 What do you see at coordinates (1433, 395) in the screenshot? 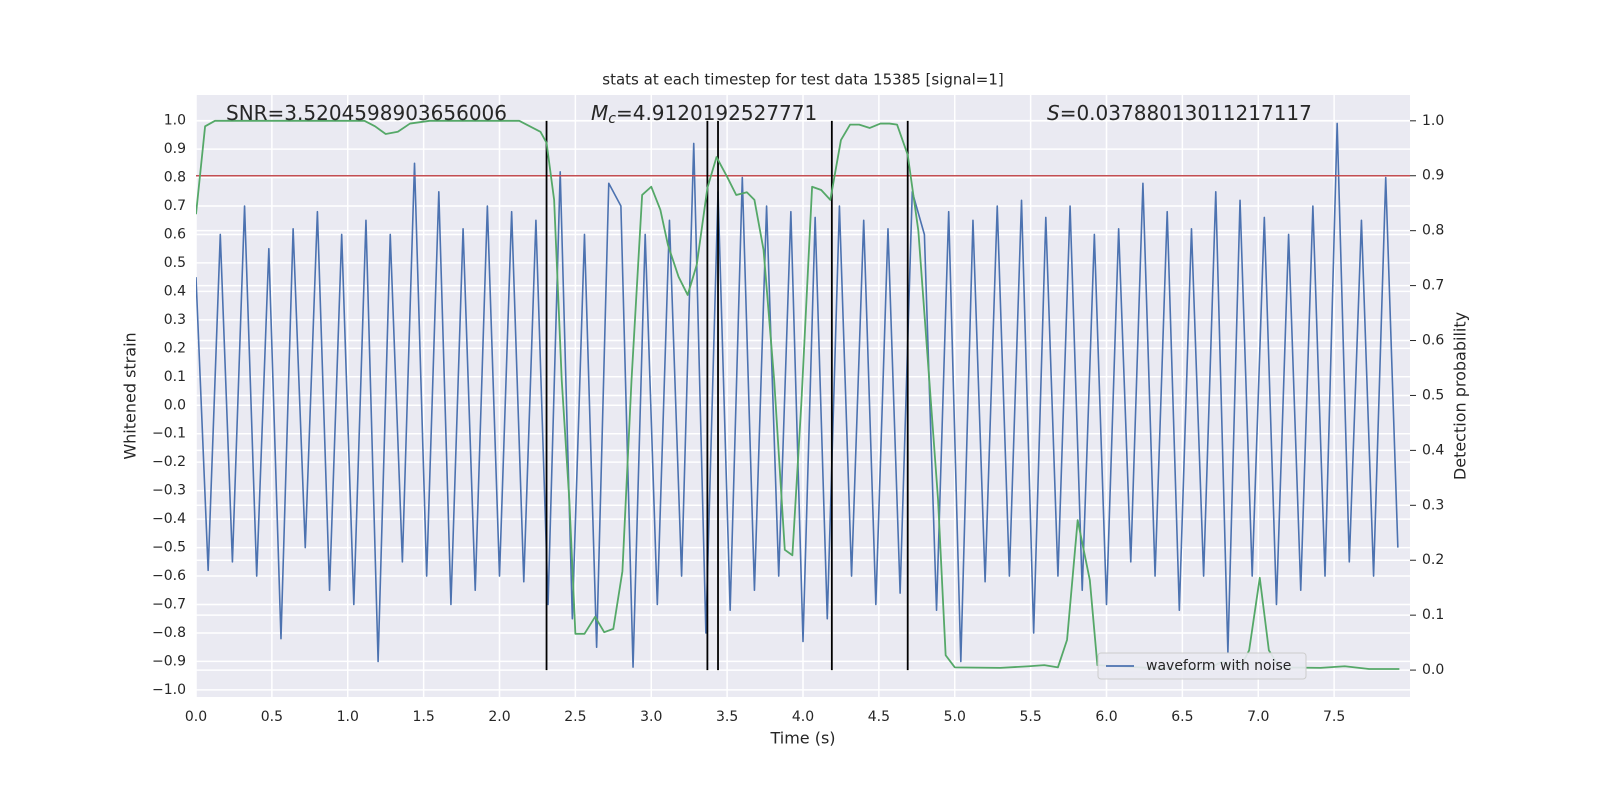
I see `y2-tick-label: 0.5` at bounding box center [1433, 395].